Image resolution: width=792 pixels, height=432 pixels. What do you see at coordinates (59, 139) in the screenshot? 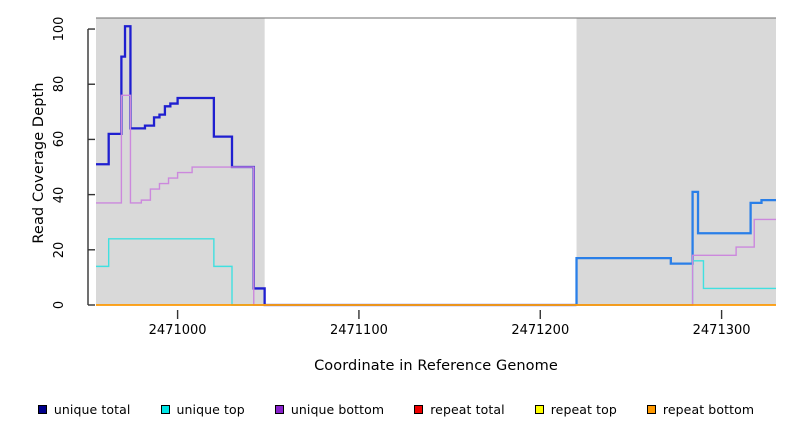
I see `y-tick-label-3: 60` at bounding box center [59, 139].